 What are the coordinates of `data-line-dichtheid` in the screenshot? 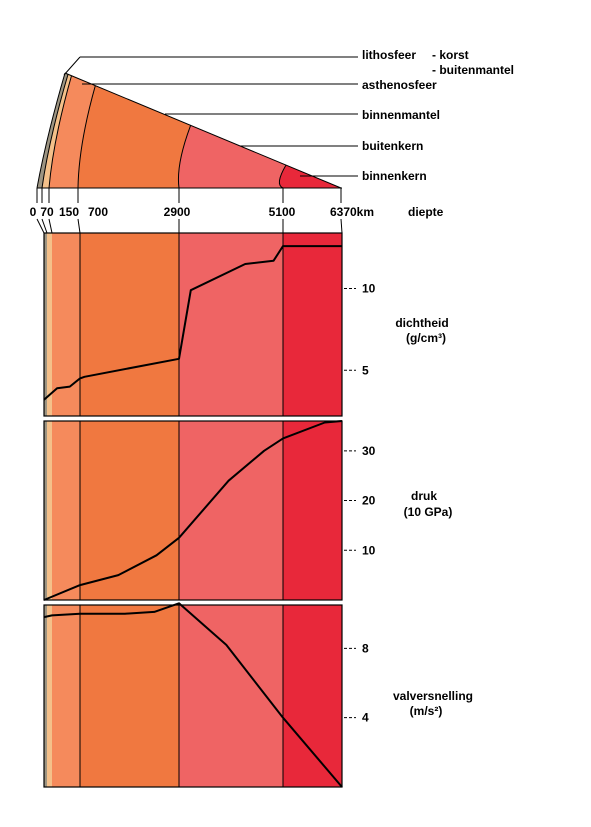 It's located at (192, 323).